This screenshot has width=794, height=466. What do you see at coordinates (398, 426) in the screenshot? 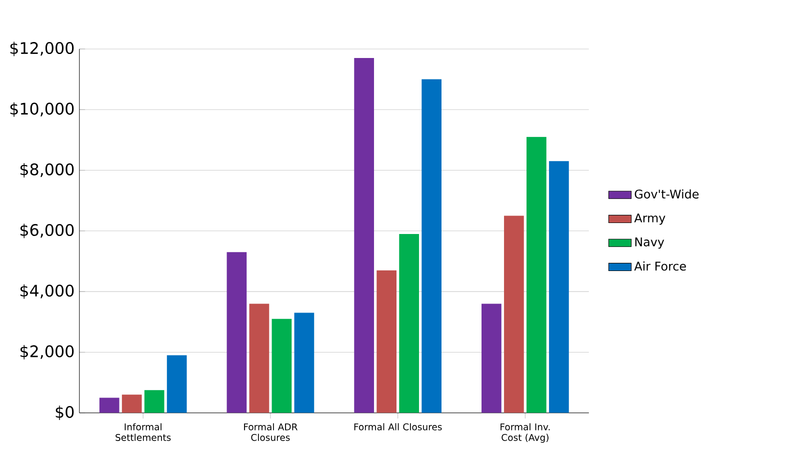
I see `x-tick-label: Formal All Closures` at bounding box center [398, 426].